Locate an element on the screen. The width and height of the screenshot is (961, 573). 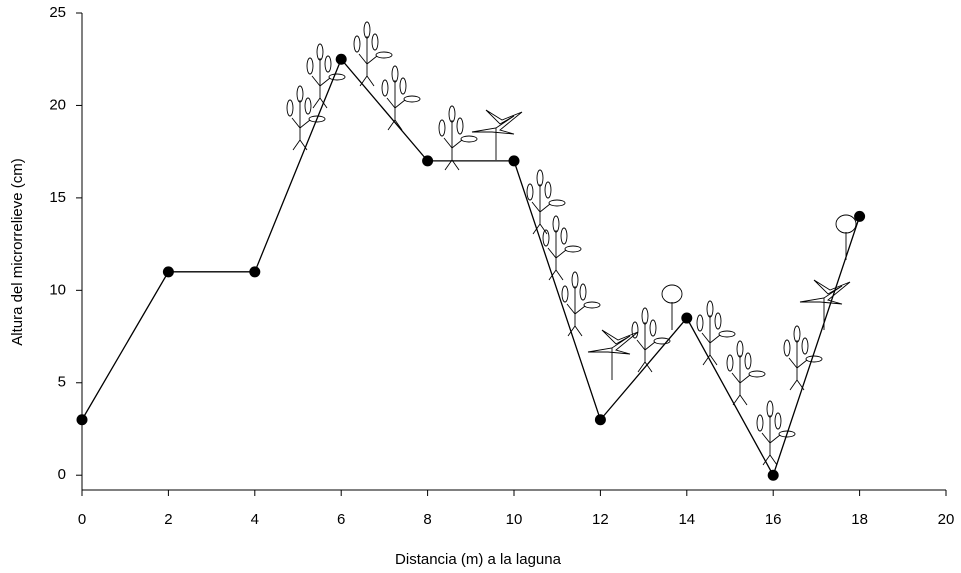
x-tick-label: 4 is located at coordinates (255, 519).